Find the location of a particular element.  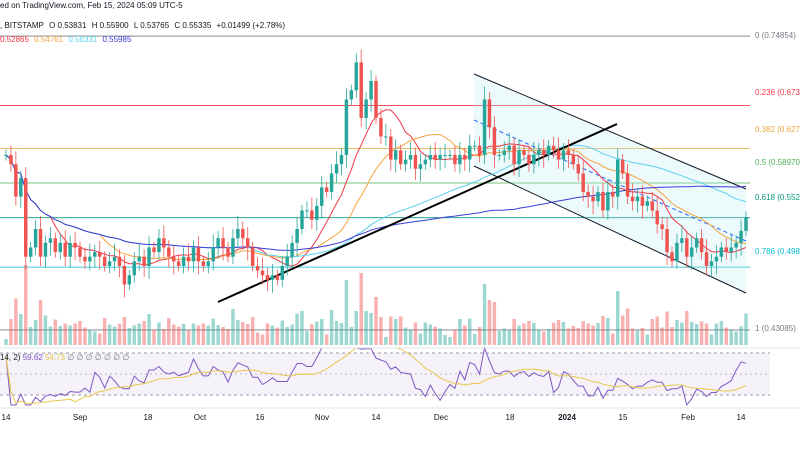

ma-red-value: 0.52865 is located at coordinates (14, 39).